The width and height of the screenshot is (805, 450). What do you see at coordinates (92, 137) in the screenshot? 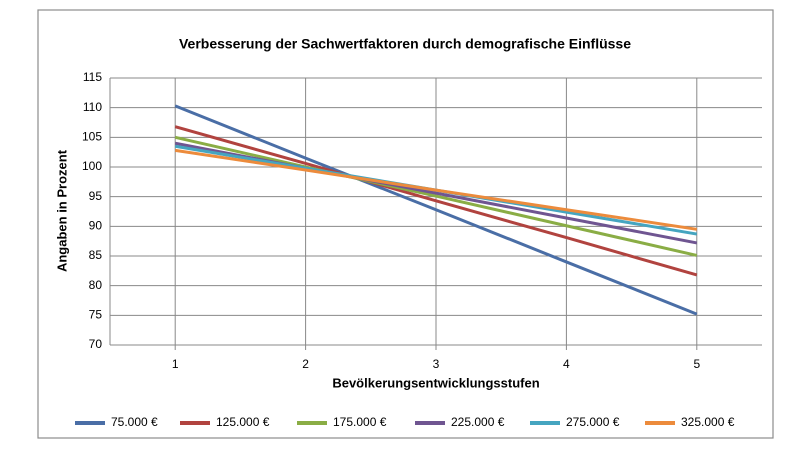
I see `y-tick-label: 105` at bounding box center [92, 137].